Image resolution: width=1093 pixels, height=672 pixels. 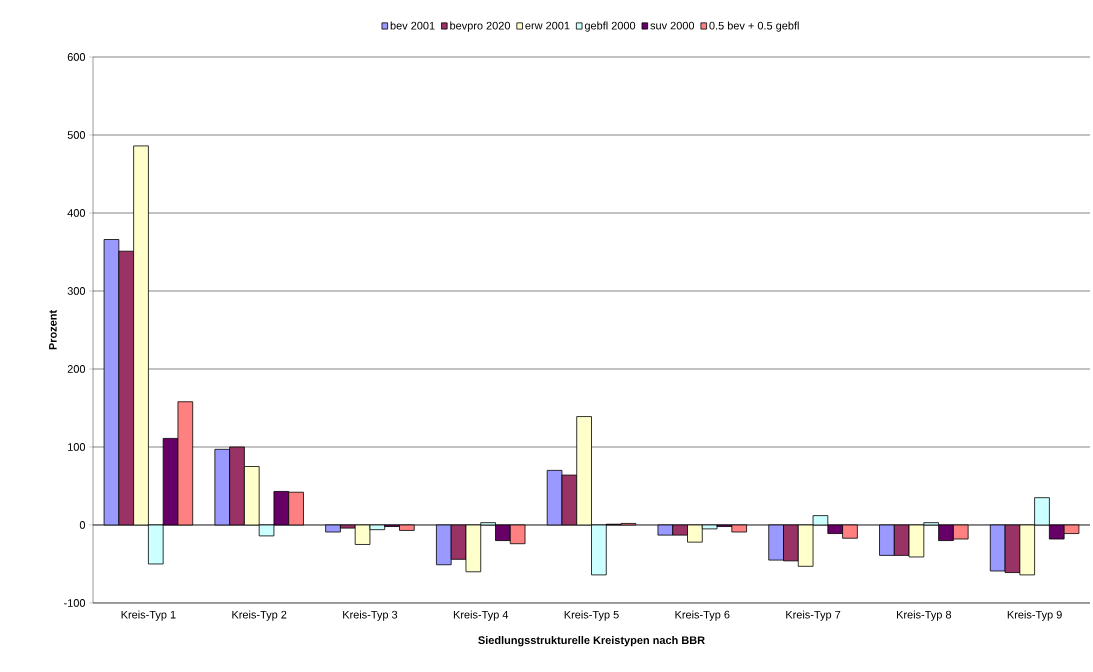 I want to click on y-tick-label: 500, so click(x=76, y=135).